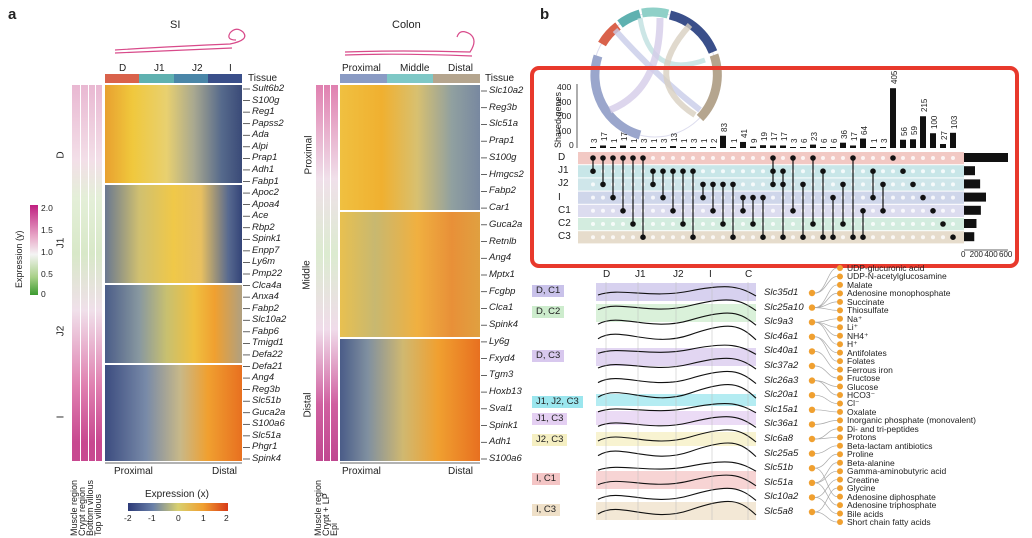 The image size is (1032, 538). Describe the element at coordinates (886, 268) in the screenshot. I see `panel-c-substrate-label: UDP-glucuronic acid` at that location.